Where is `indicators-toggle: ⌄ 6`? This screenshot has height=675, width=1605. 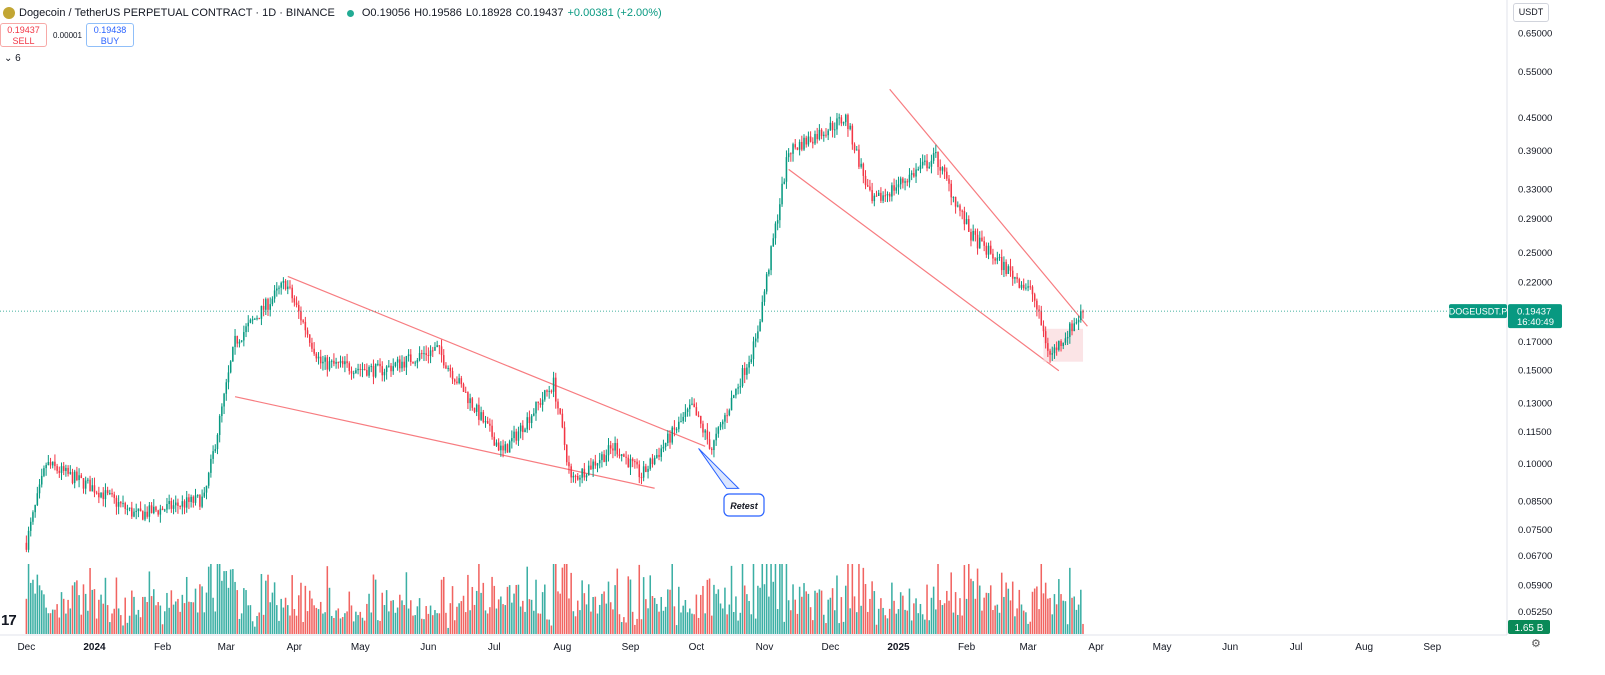
indicators-toggle: ⌄ 6 is located at coordinates (12, 58).